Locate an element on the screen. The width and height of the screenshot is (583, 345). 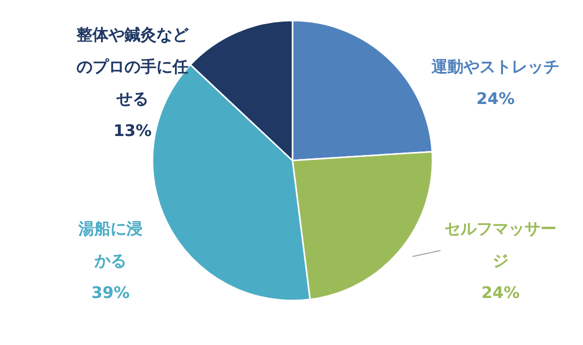
data-label: 13% is located at coordinates (132, 130).